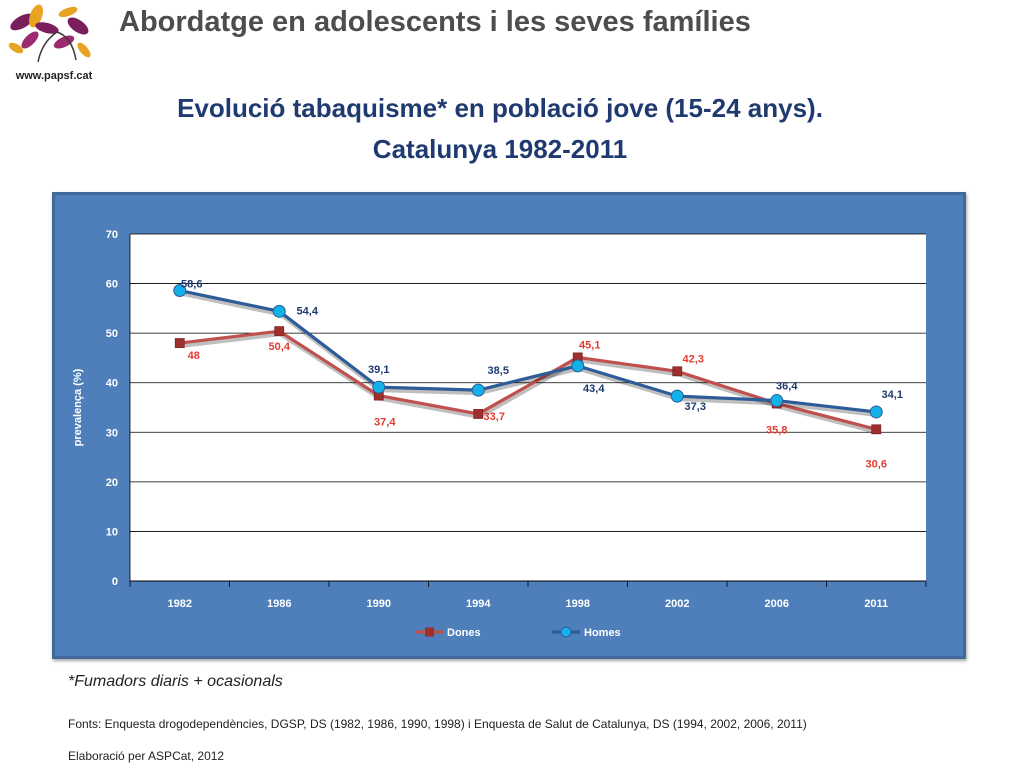 This screenshot has height=768, width=1024. I want to click on x-tick-label: 2006, so click(777, 604).